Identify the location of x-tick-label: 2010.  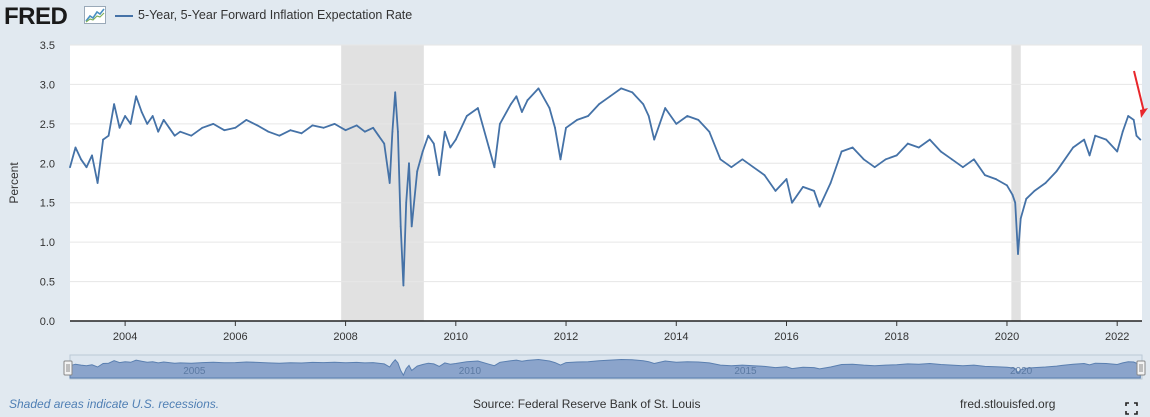
(456, 337).